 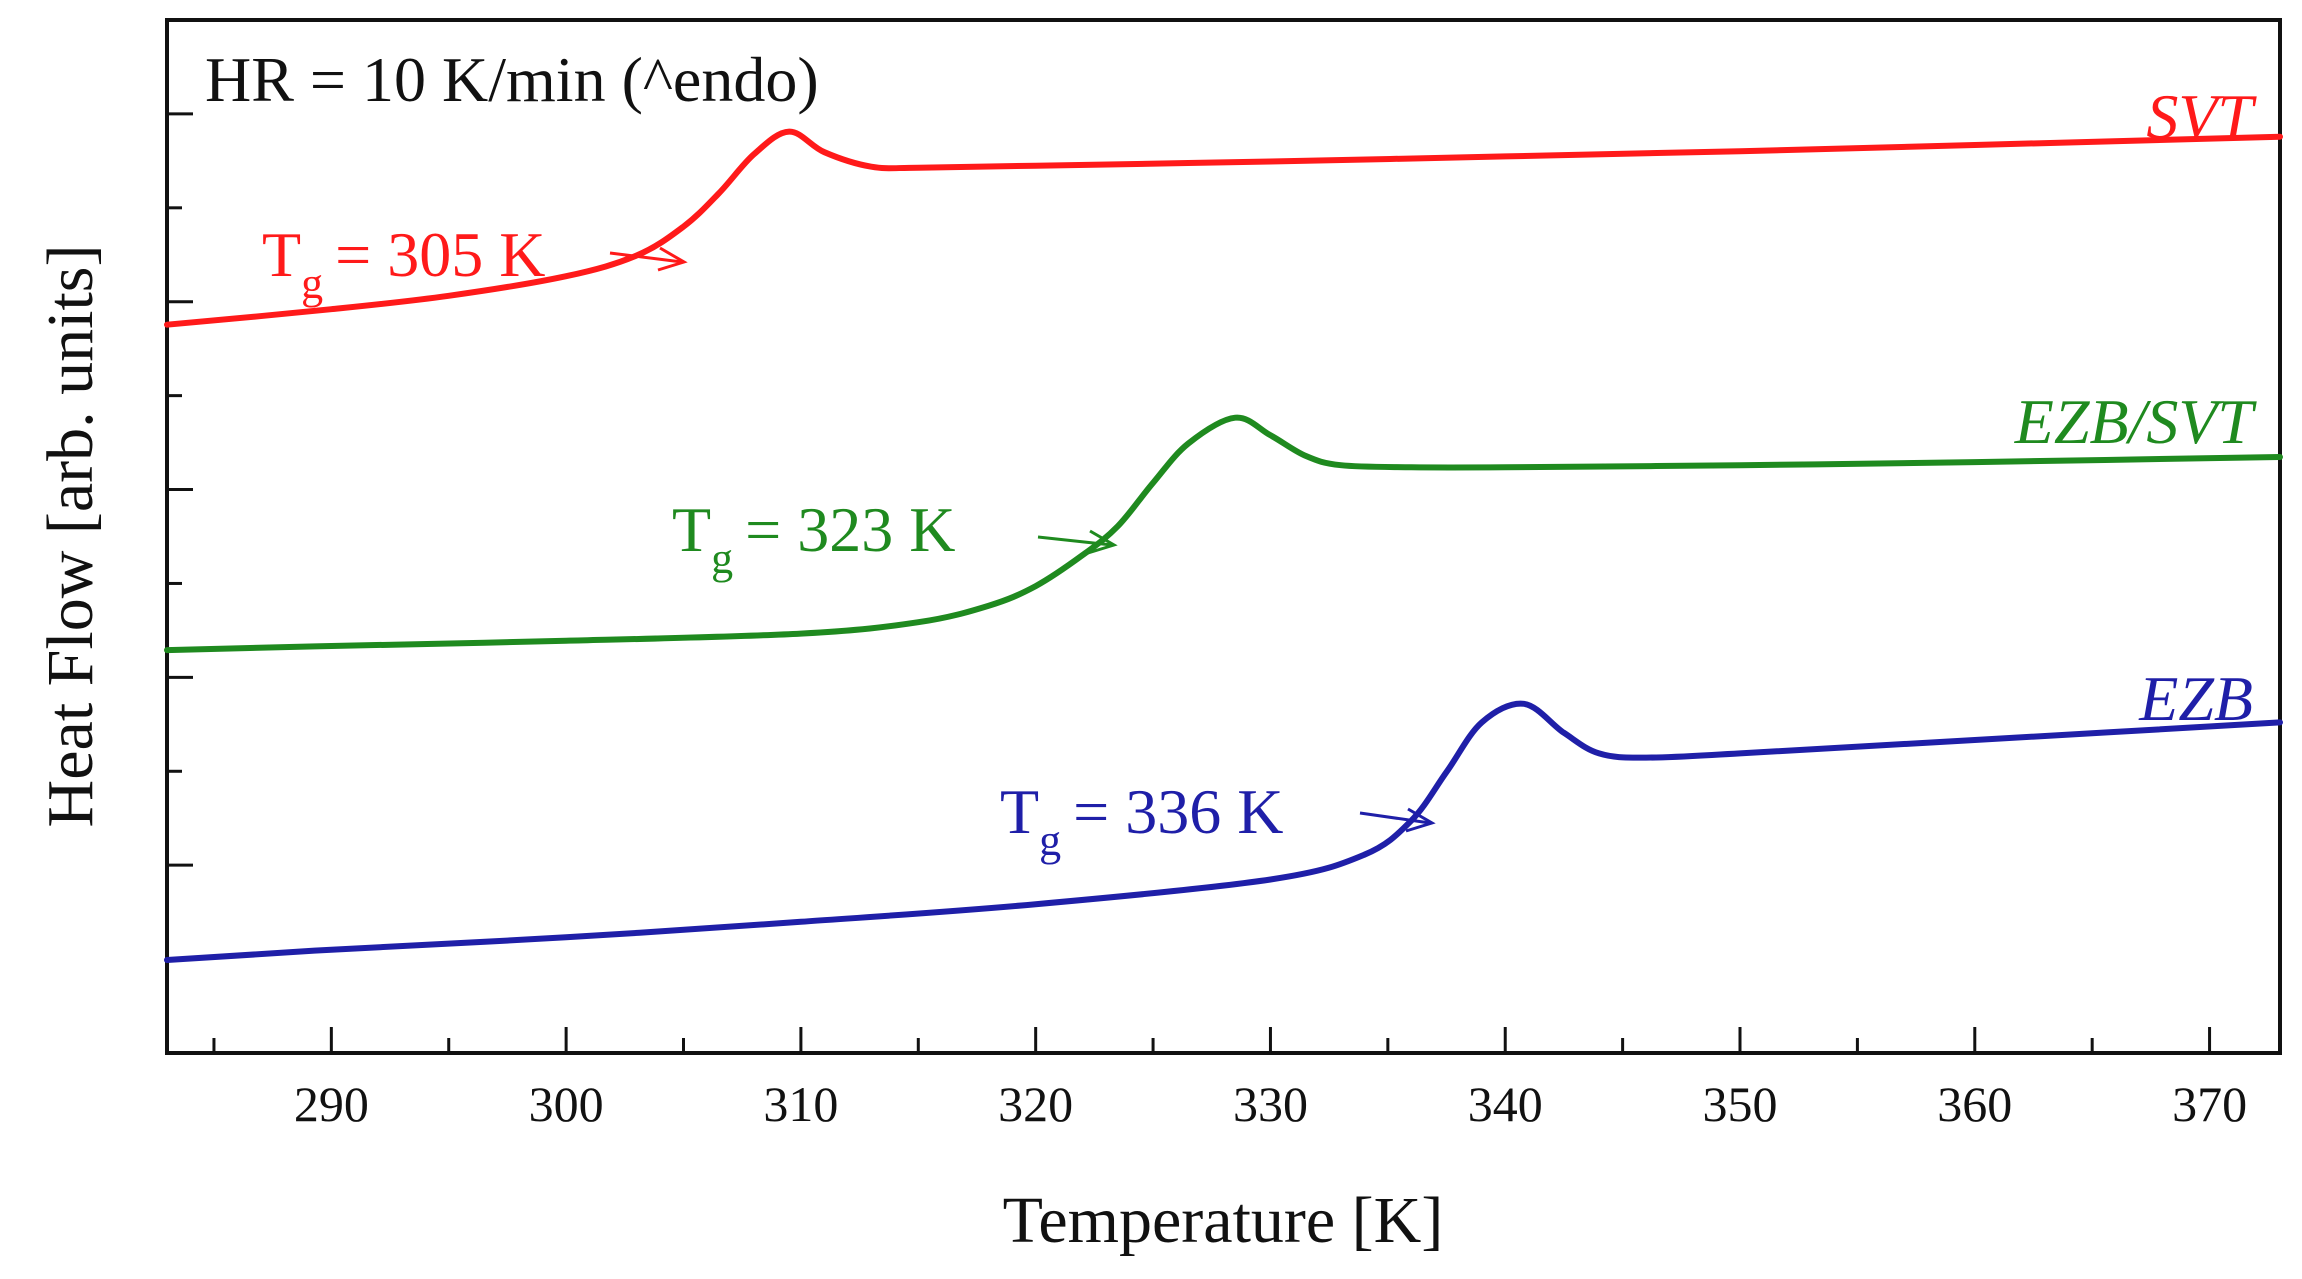 What do you see at coordinates (331, 1104) in the screenshot?
I see `x-tick-label: 290` at bounding box center [331, 1104].